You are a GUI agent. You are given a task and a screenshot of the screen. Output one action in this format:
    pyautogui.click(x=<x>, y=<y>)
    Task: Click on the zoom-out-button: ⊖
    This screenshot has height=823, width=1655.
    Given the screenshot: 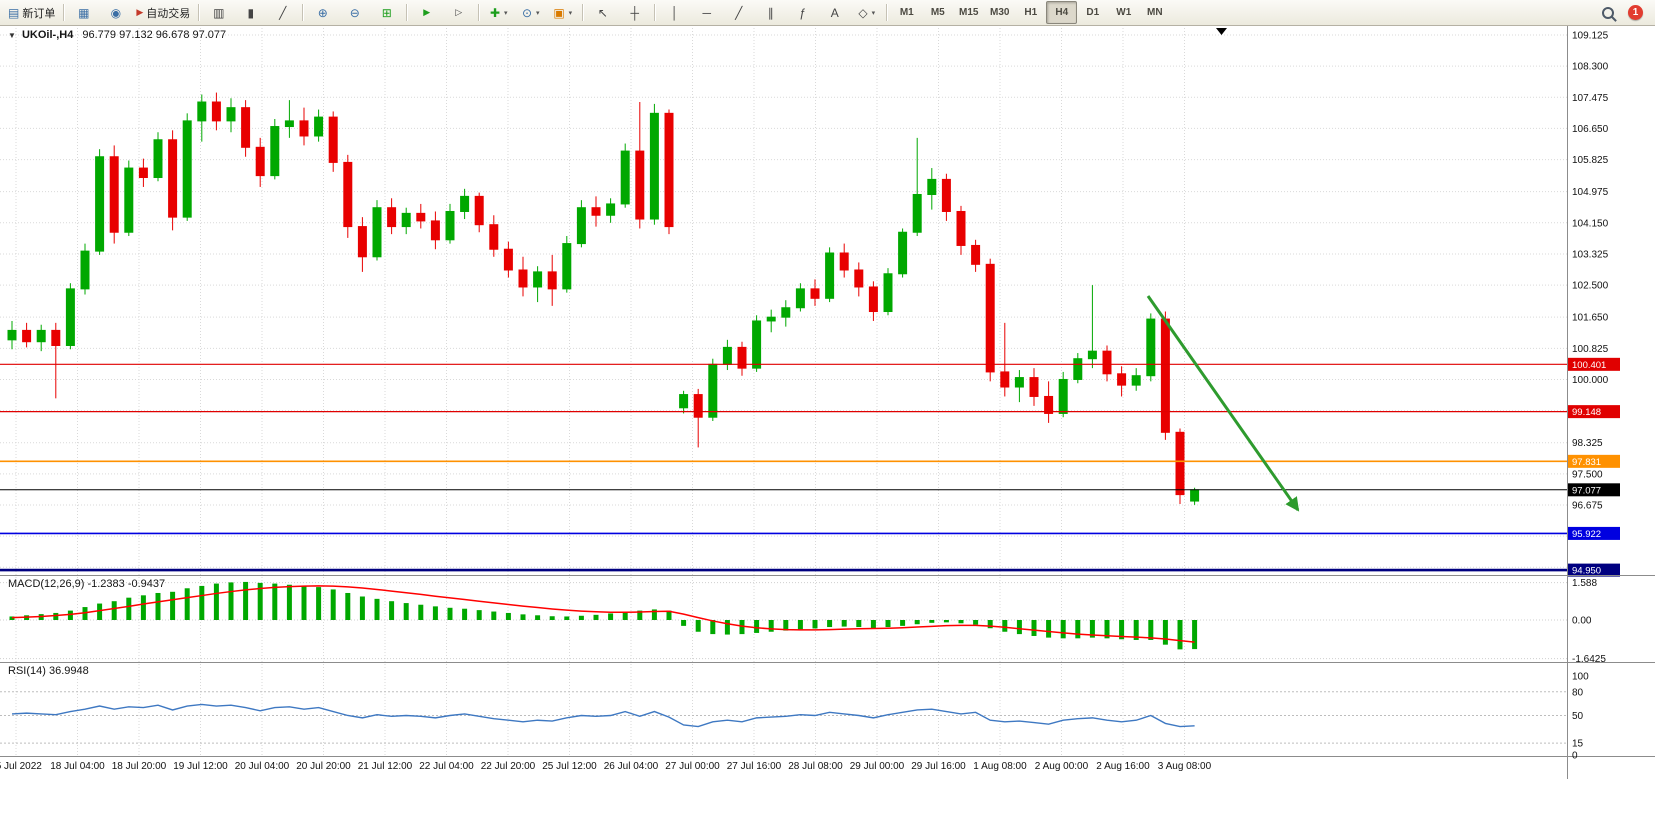 What is the action you would take?
    pyautogui.click(x=354, y=12)
    